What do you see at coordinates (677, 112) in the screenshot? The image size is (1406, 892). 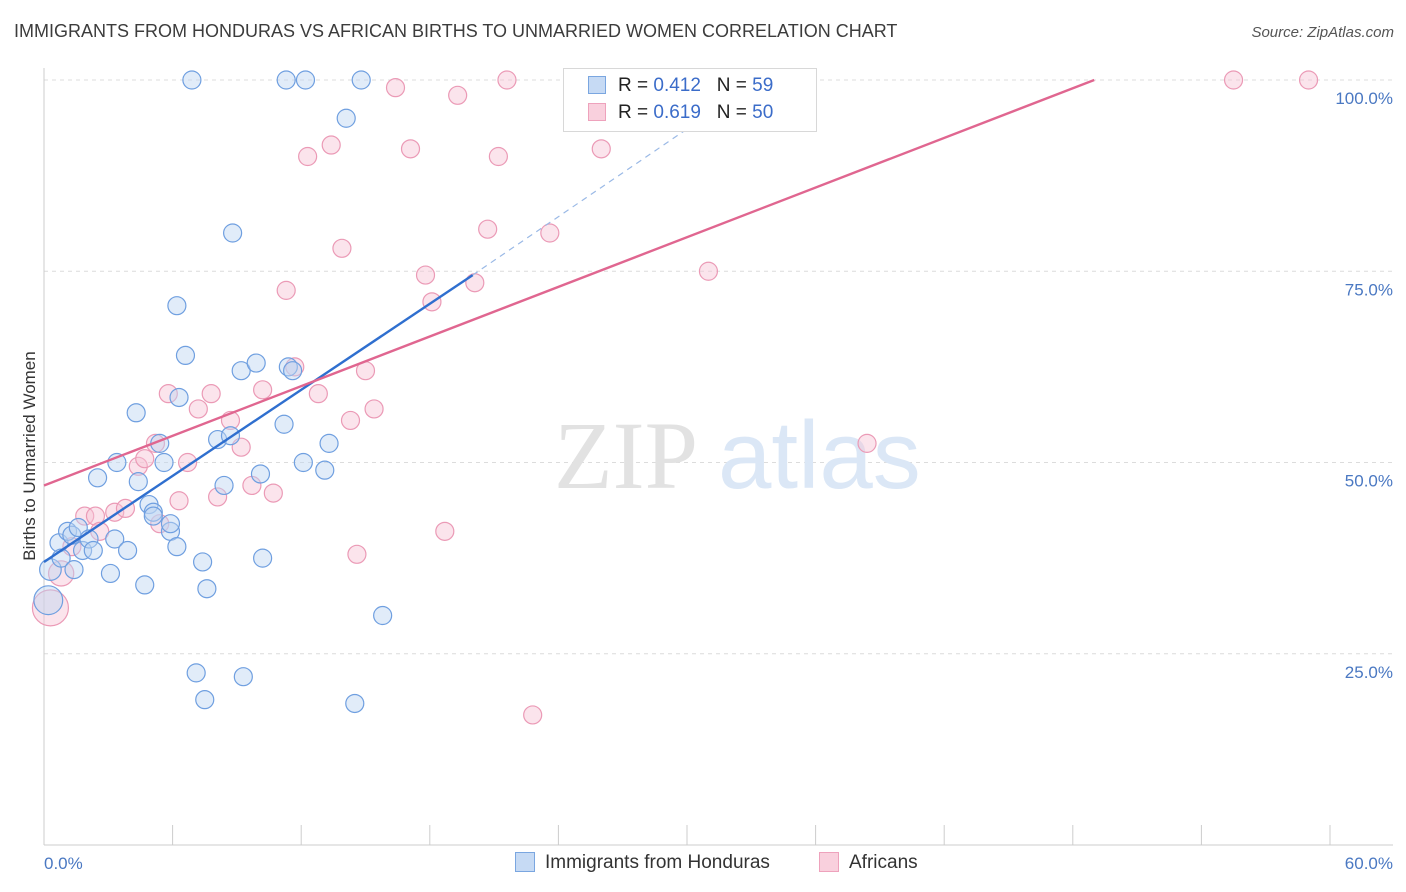 I see `legend-r-value-africans: 0.619` at bounding box center [677, 112].